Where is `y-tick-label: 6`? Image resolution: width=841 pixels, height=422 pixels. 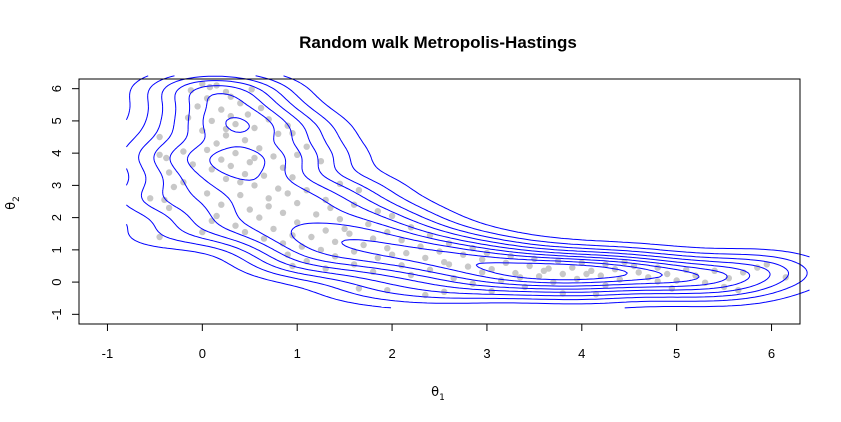 y-tick-label: 6 is located at coordinates (56, 88).